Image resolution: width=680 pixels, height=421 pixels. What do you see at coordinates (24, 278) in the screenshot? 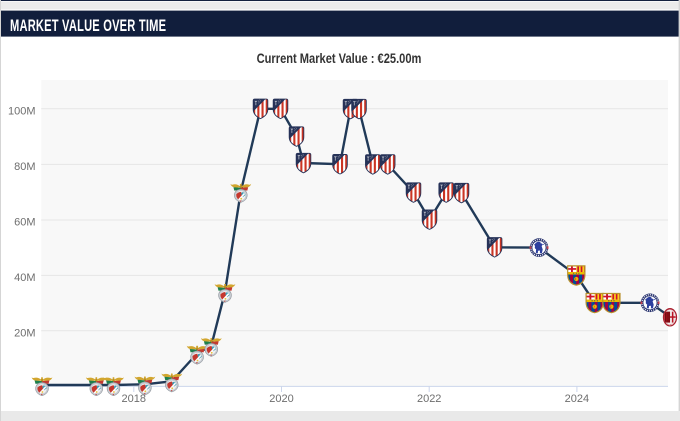
I see `svg-text: 40M` at bounding box center [24, 278].